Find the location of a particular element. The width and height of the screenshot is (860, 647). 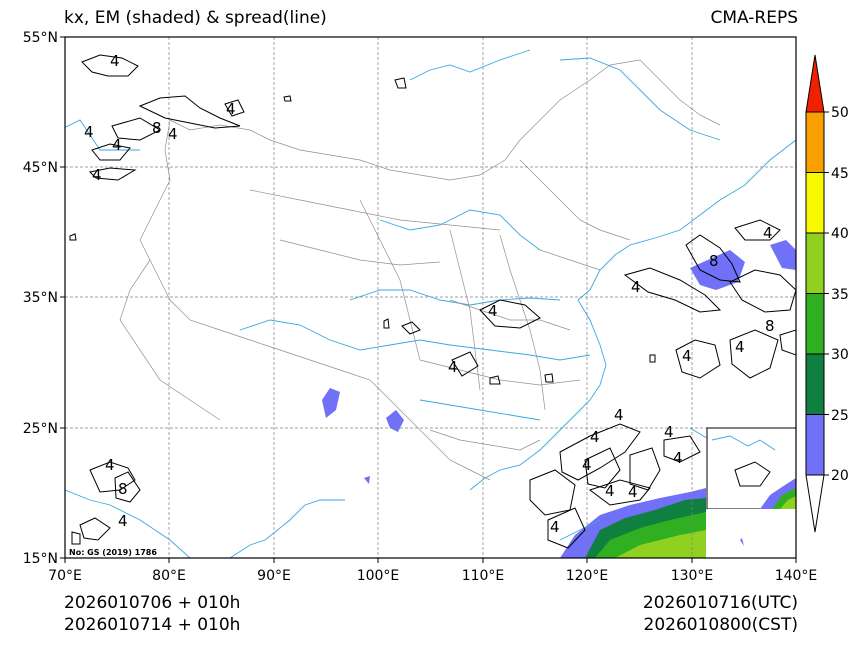

colorbar-tick: 25 is located at coordinates (840, 416).